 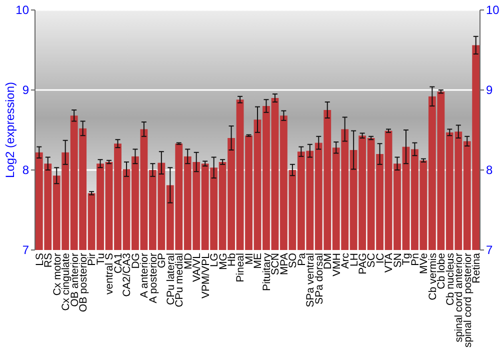 What do you see at coordinates (26, 170) in the screenshot?
I see `y-tick-label: 8` at bounding box center [26, 170].